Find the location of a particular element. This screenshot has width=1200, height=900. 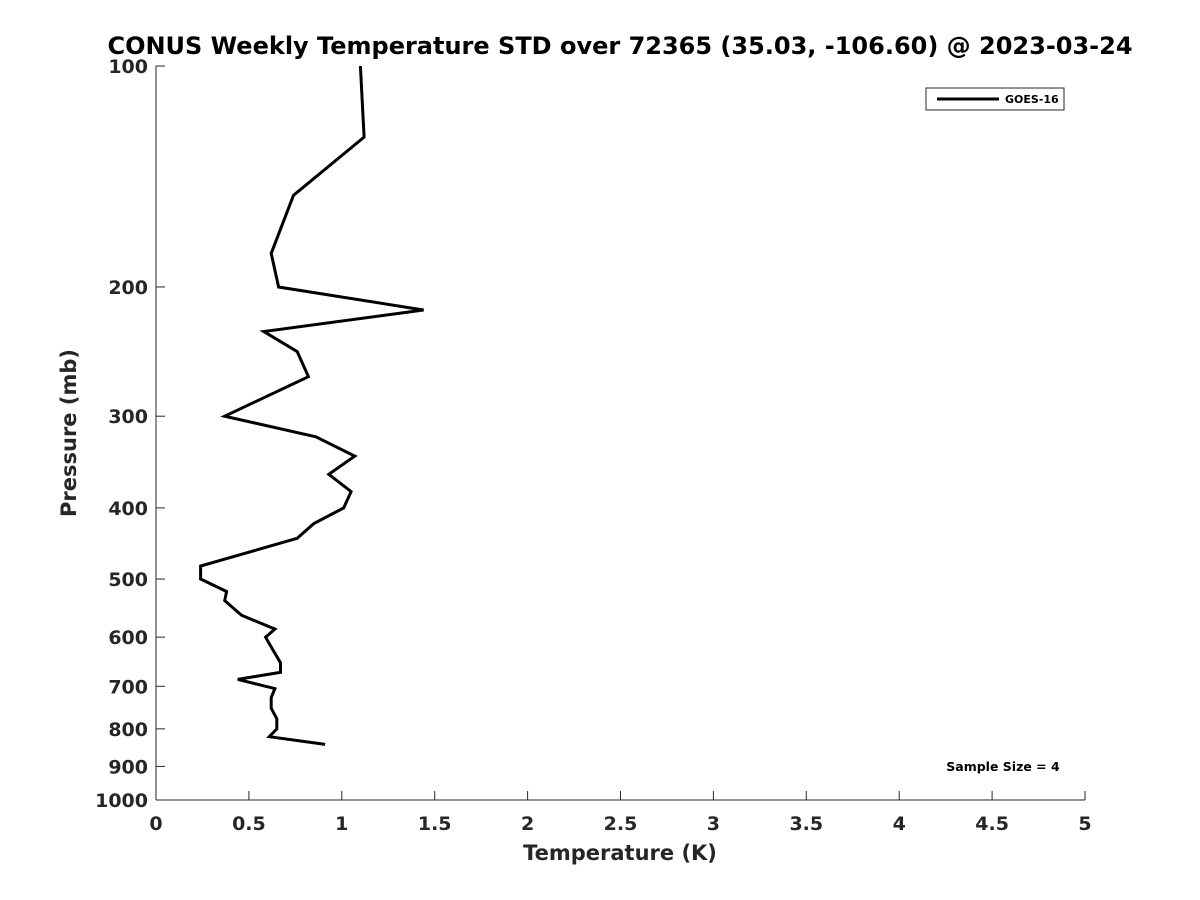

y-tick-label: 300 is located at coordinates (128, 417).